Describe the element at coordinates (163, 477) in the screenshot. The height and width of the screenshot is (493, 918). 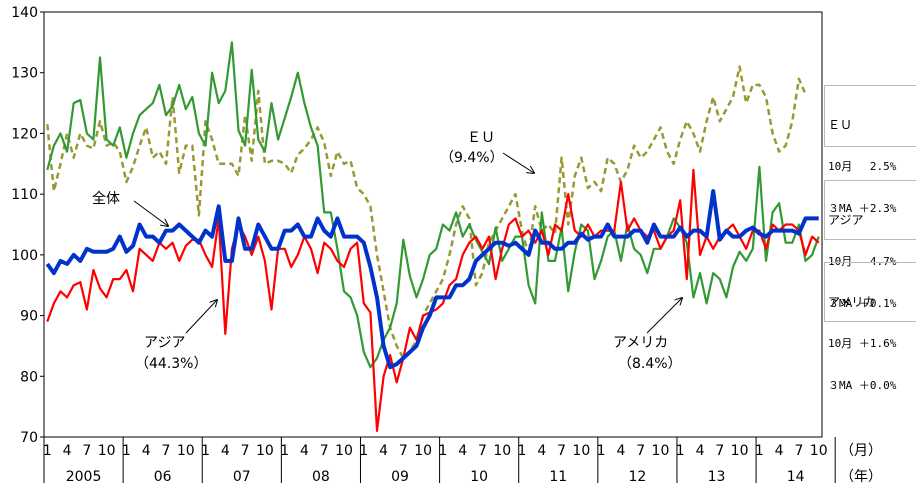
I see `year-label: 06` at that location.